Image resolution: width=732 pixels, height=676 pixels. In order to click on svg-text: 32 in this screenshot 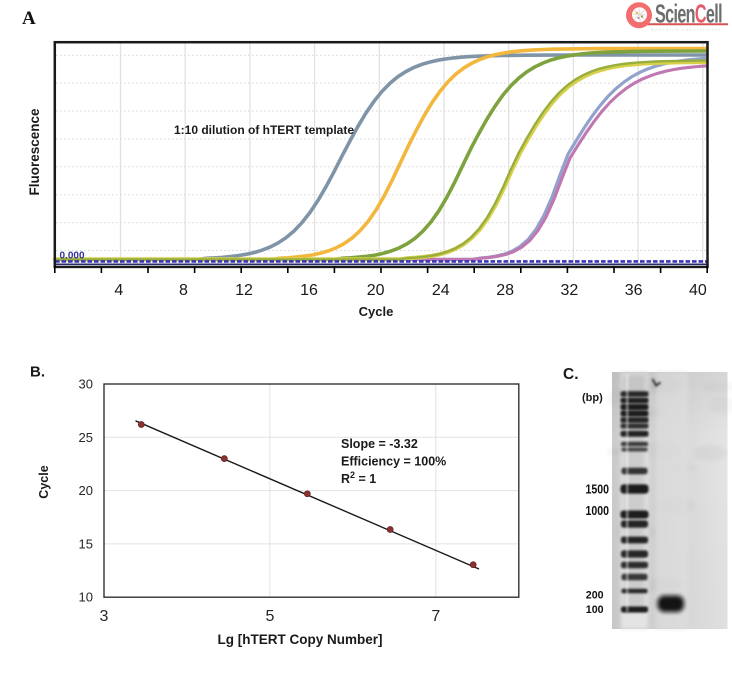, I will do `click(570, 290)`.